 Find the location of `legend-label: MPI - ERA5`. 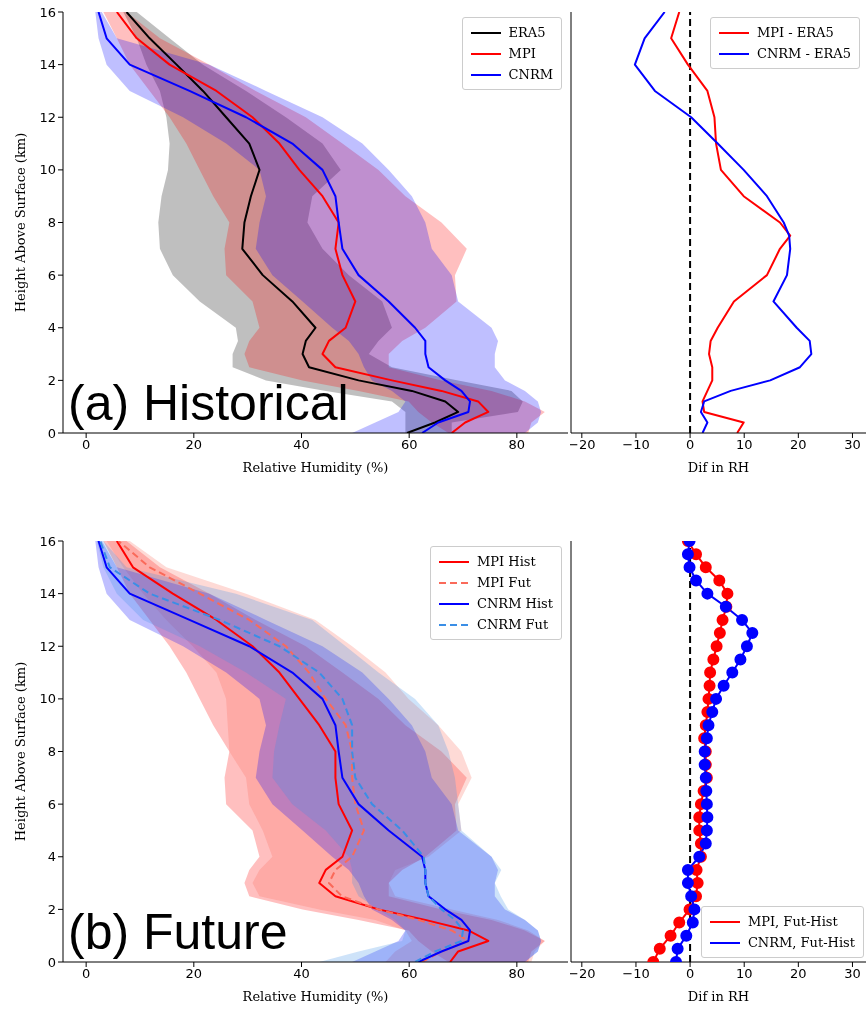

legend-label: MPI - ERA5 is located at coordinates (795, 33).